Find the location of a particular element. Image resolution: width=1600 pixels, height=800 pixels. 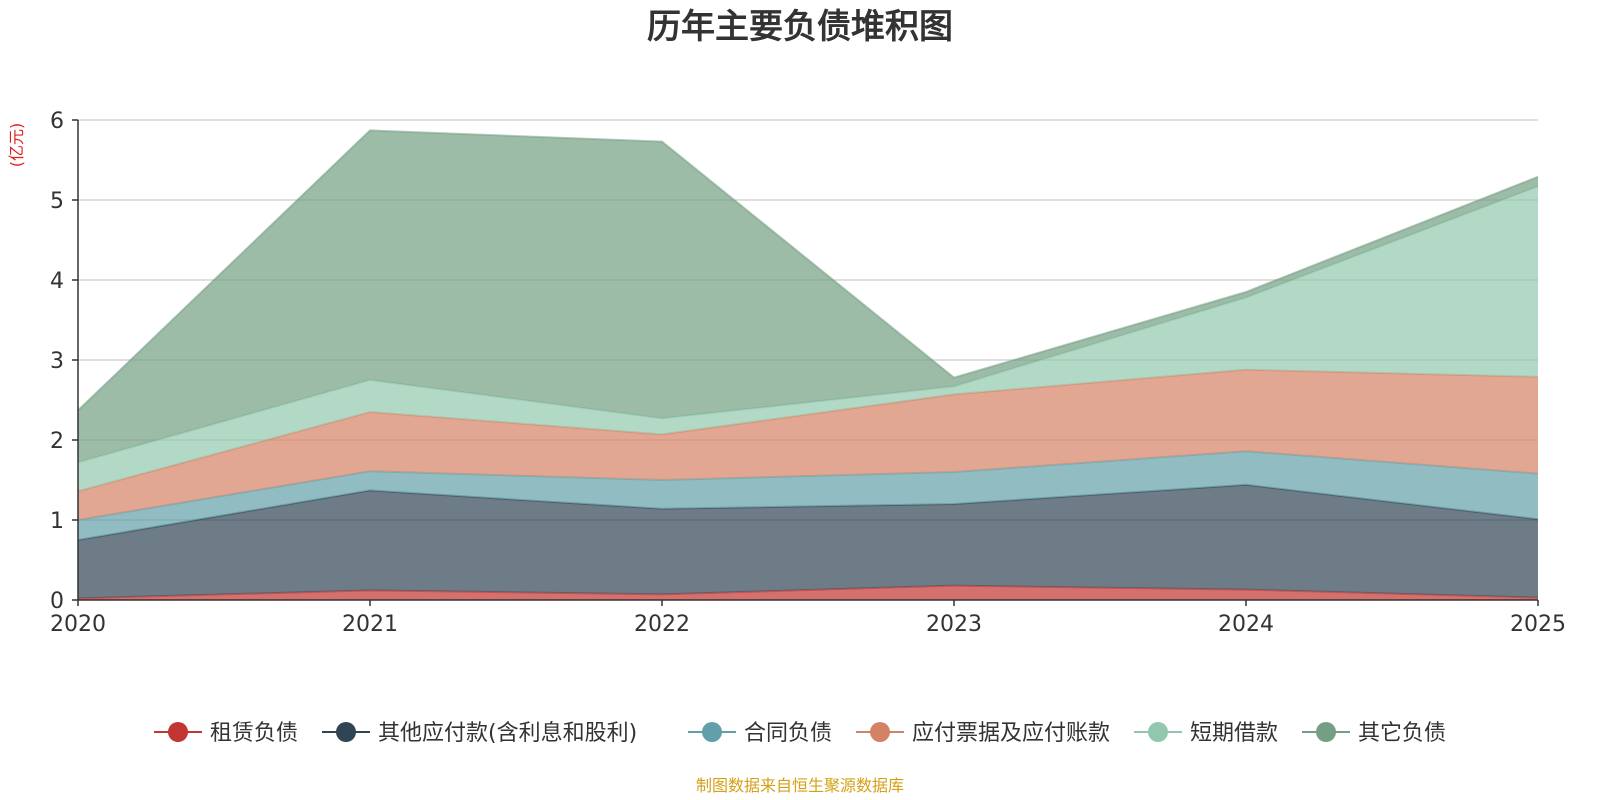

x-tick-label-2024: 2024 is located at coordinates (1246, 624).